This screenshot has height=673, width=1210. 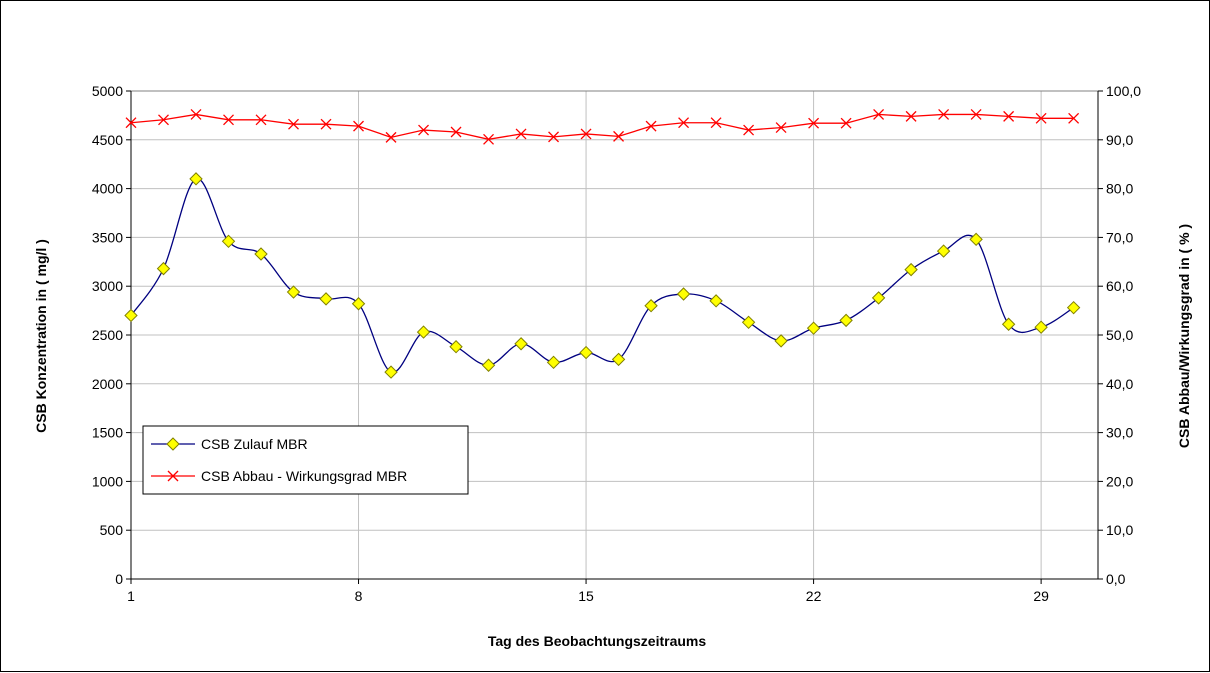 What do you see at coordinates (41, 336) in the screenshot?
I see `y-axis-title: CSB Konzentration in ( mg/l )` at bounding box center [41, 336].